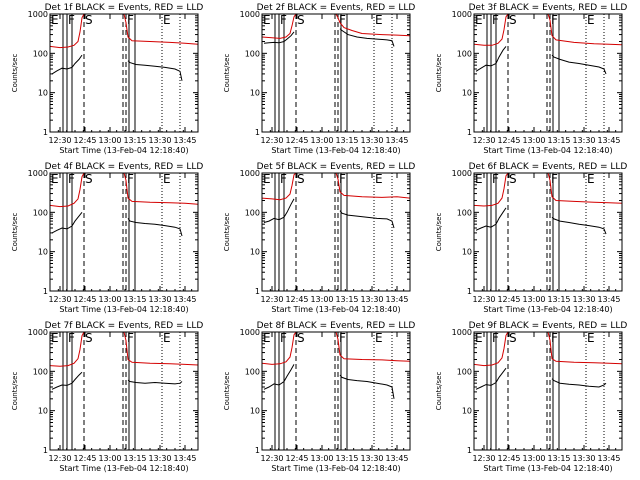 This screenshot has height=480, width=640. Describe the element at coordinates (583, 299) in the screenshot. I see `x-tick-label: 13:30` at that location.